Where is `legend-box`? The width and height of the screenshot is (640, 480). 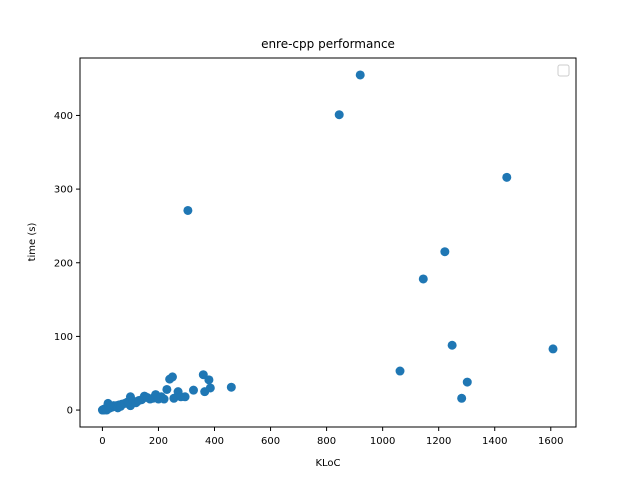
legend-box is located at coordinates (563, 70).